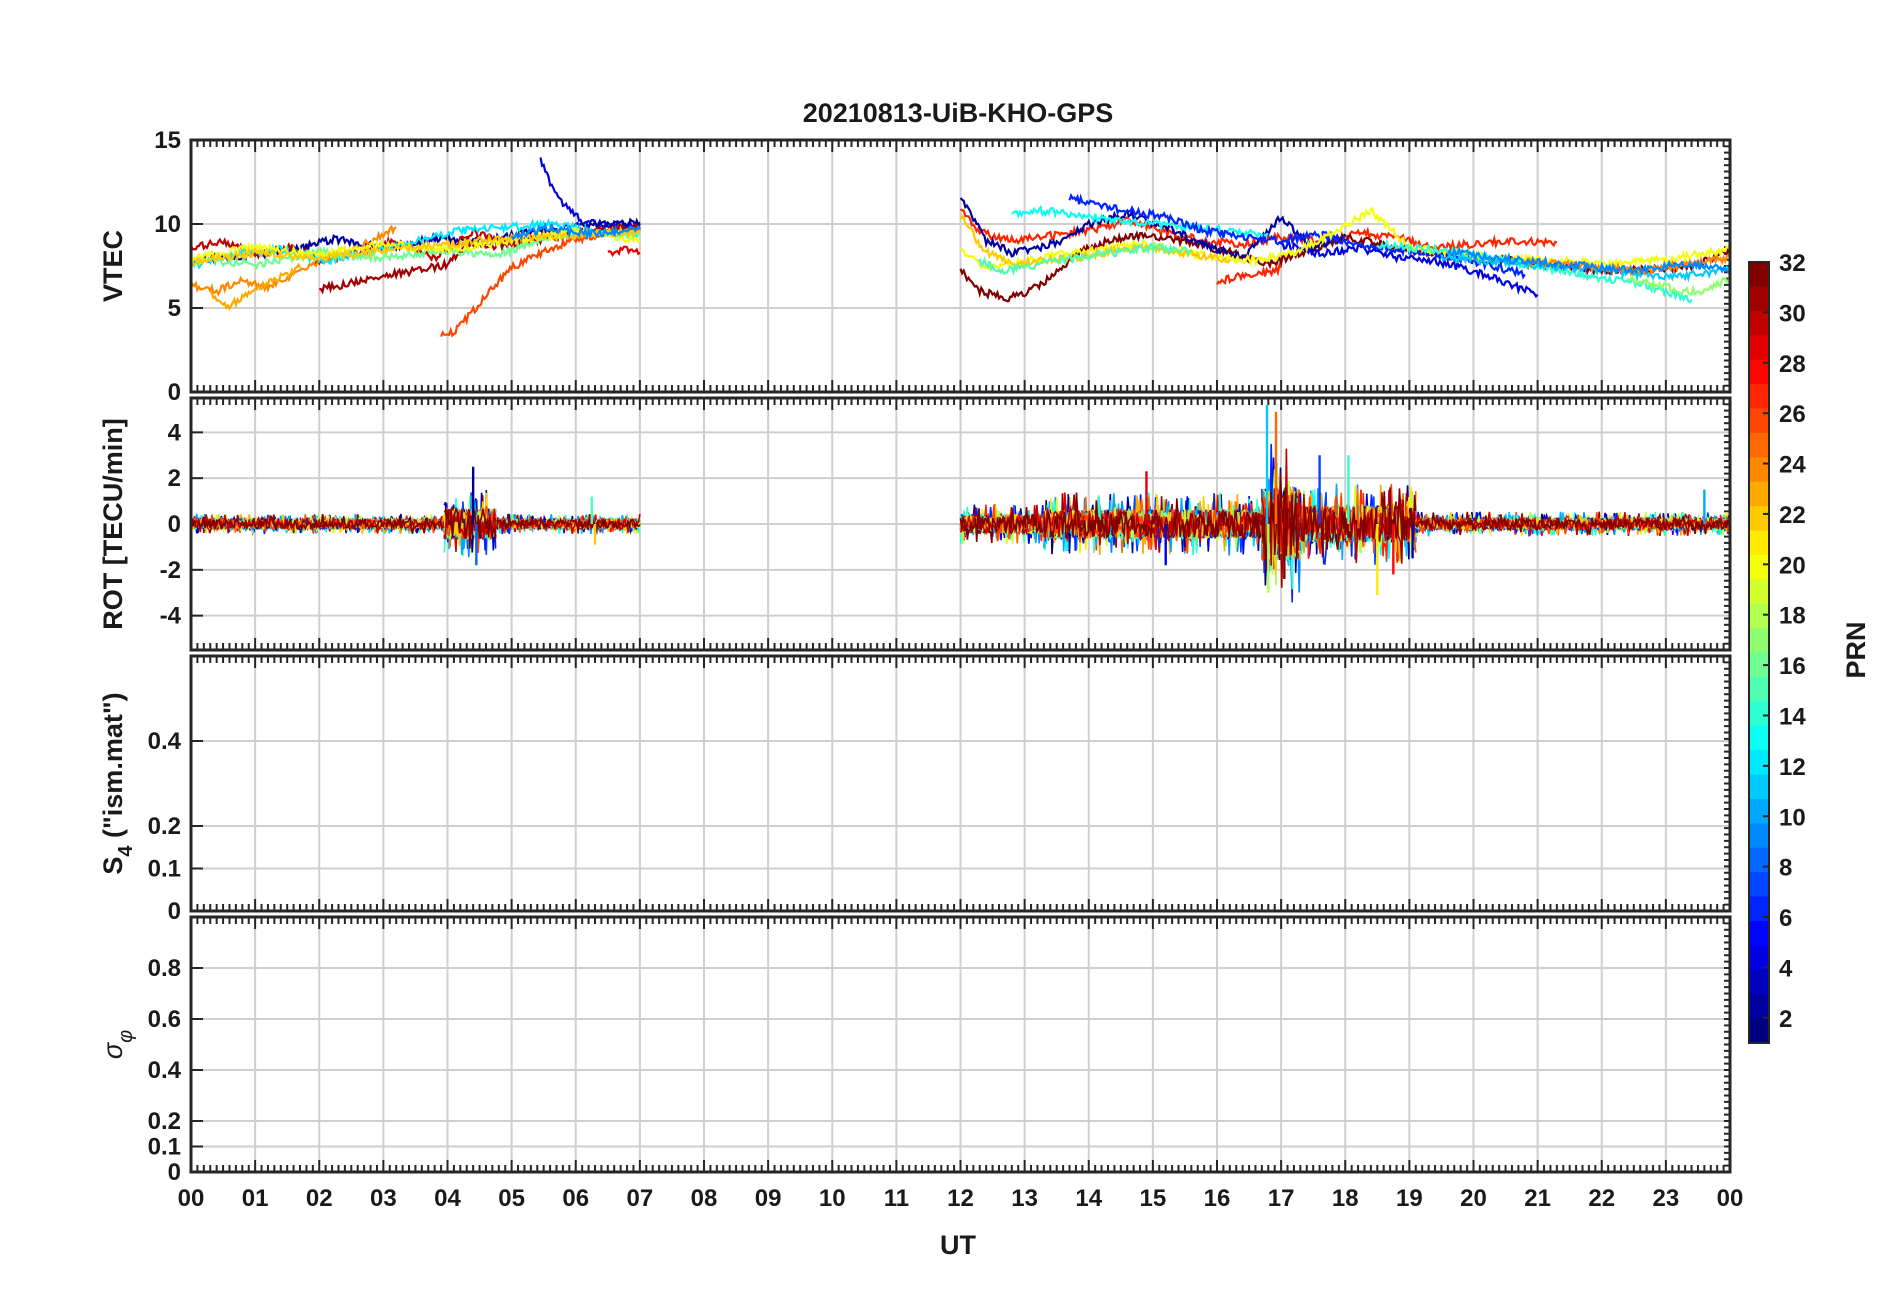 The height and width of the screenshot is (1292, 1902). I want to click on y-label-rest: ("ism.mat"), so click(113, 768).